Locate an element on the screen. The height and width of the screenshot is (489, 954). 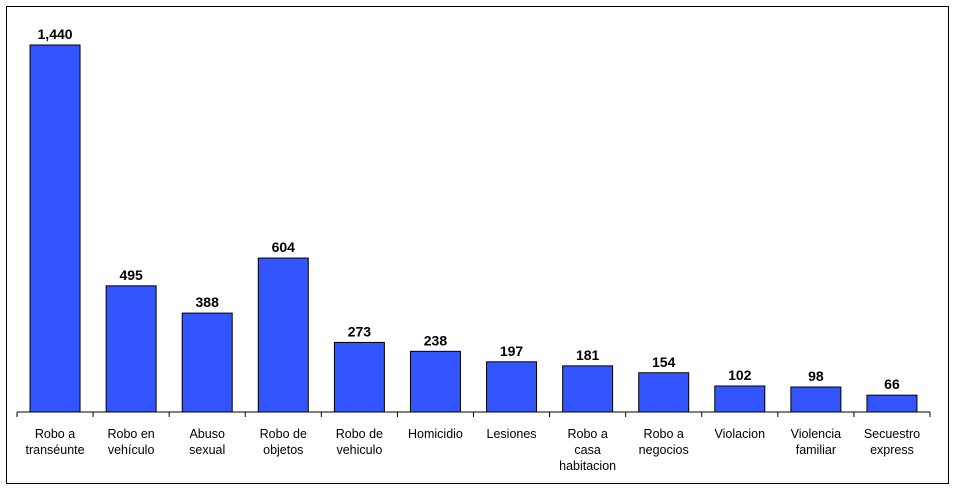
x-tick-label: Homicidio is located at coordinates (435, 434).